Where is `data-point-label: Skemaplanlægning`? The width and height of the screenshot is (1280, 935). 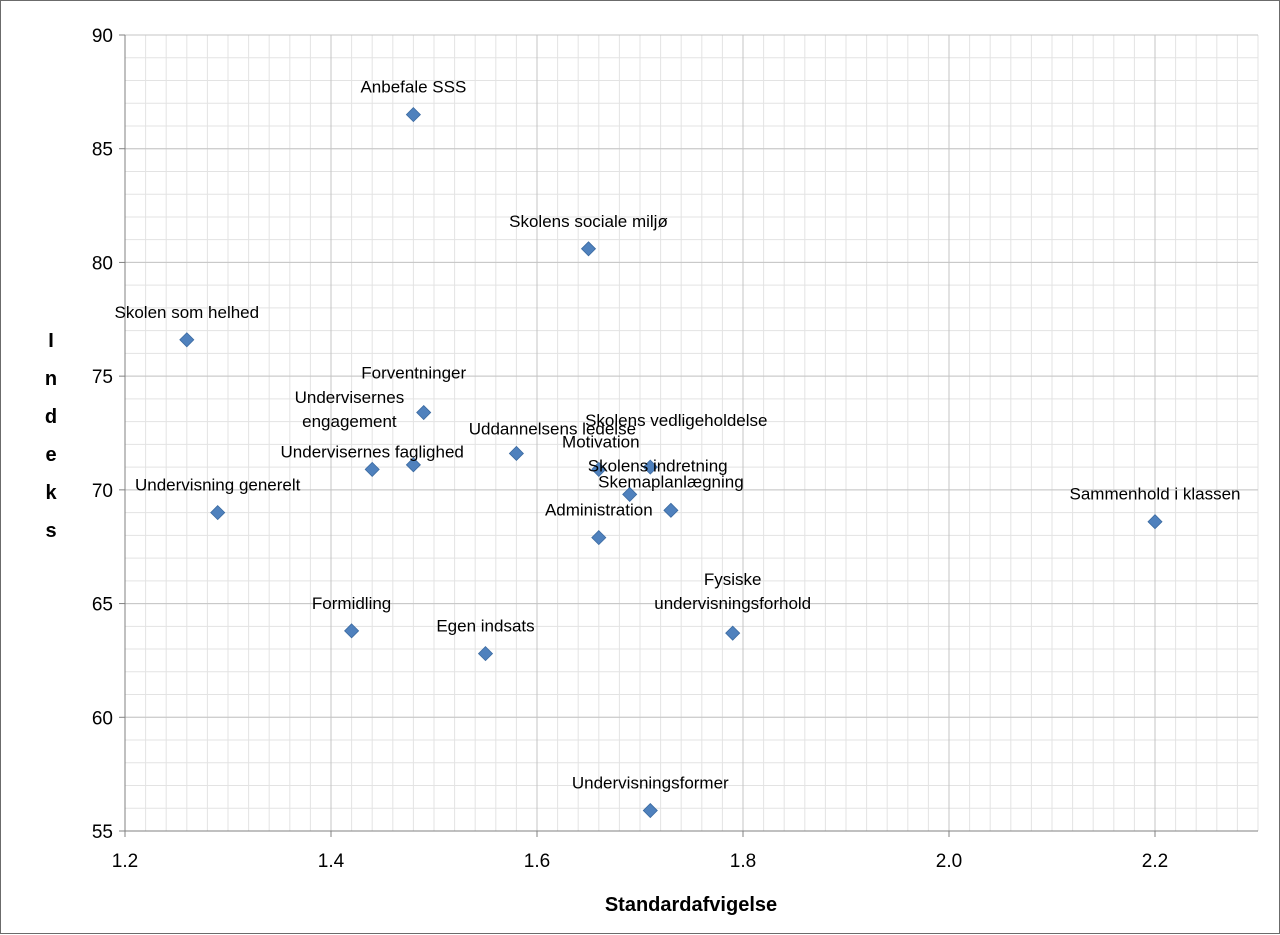 data-point-label: Skemaplanlægning is located at coordinates (671, 481).